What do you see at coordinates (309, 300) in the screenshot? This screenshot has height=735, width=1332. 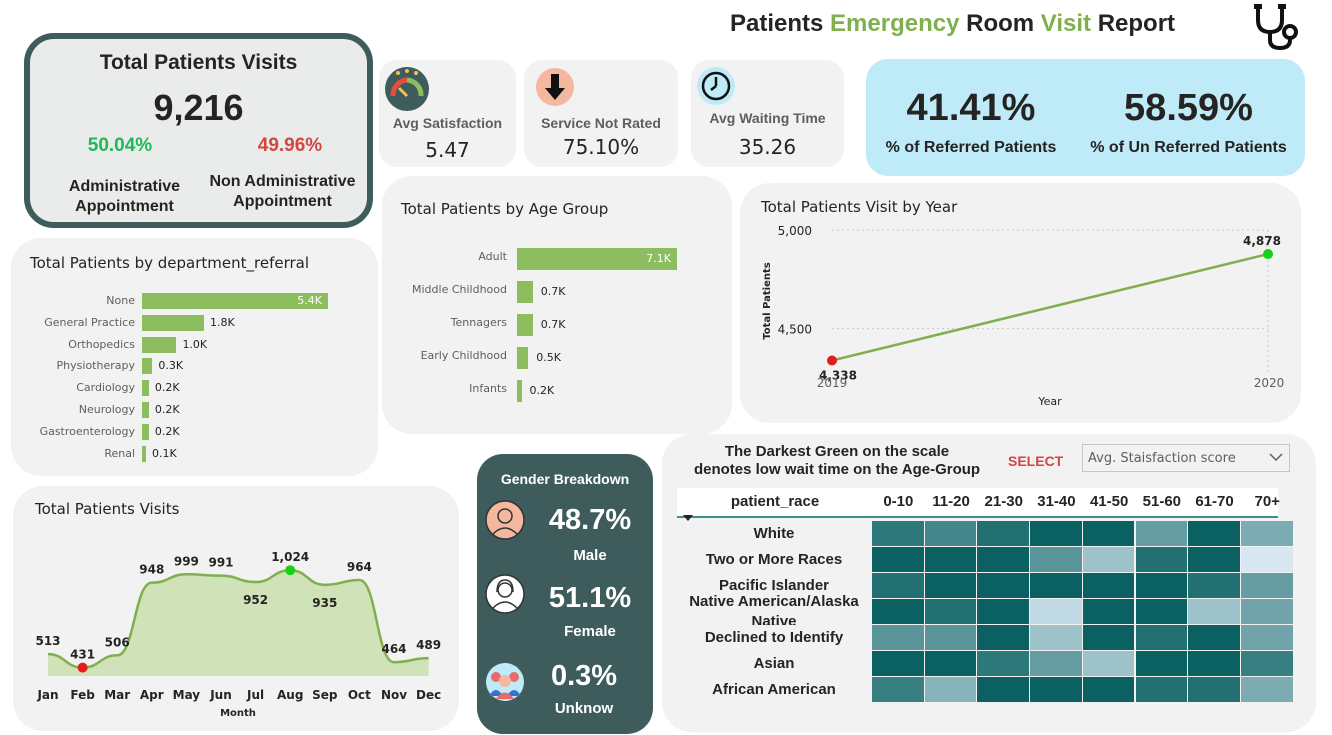 I see `department-value: 5.4K` at bounding box center [309, 300].